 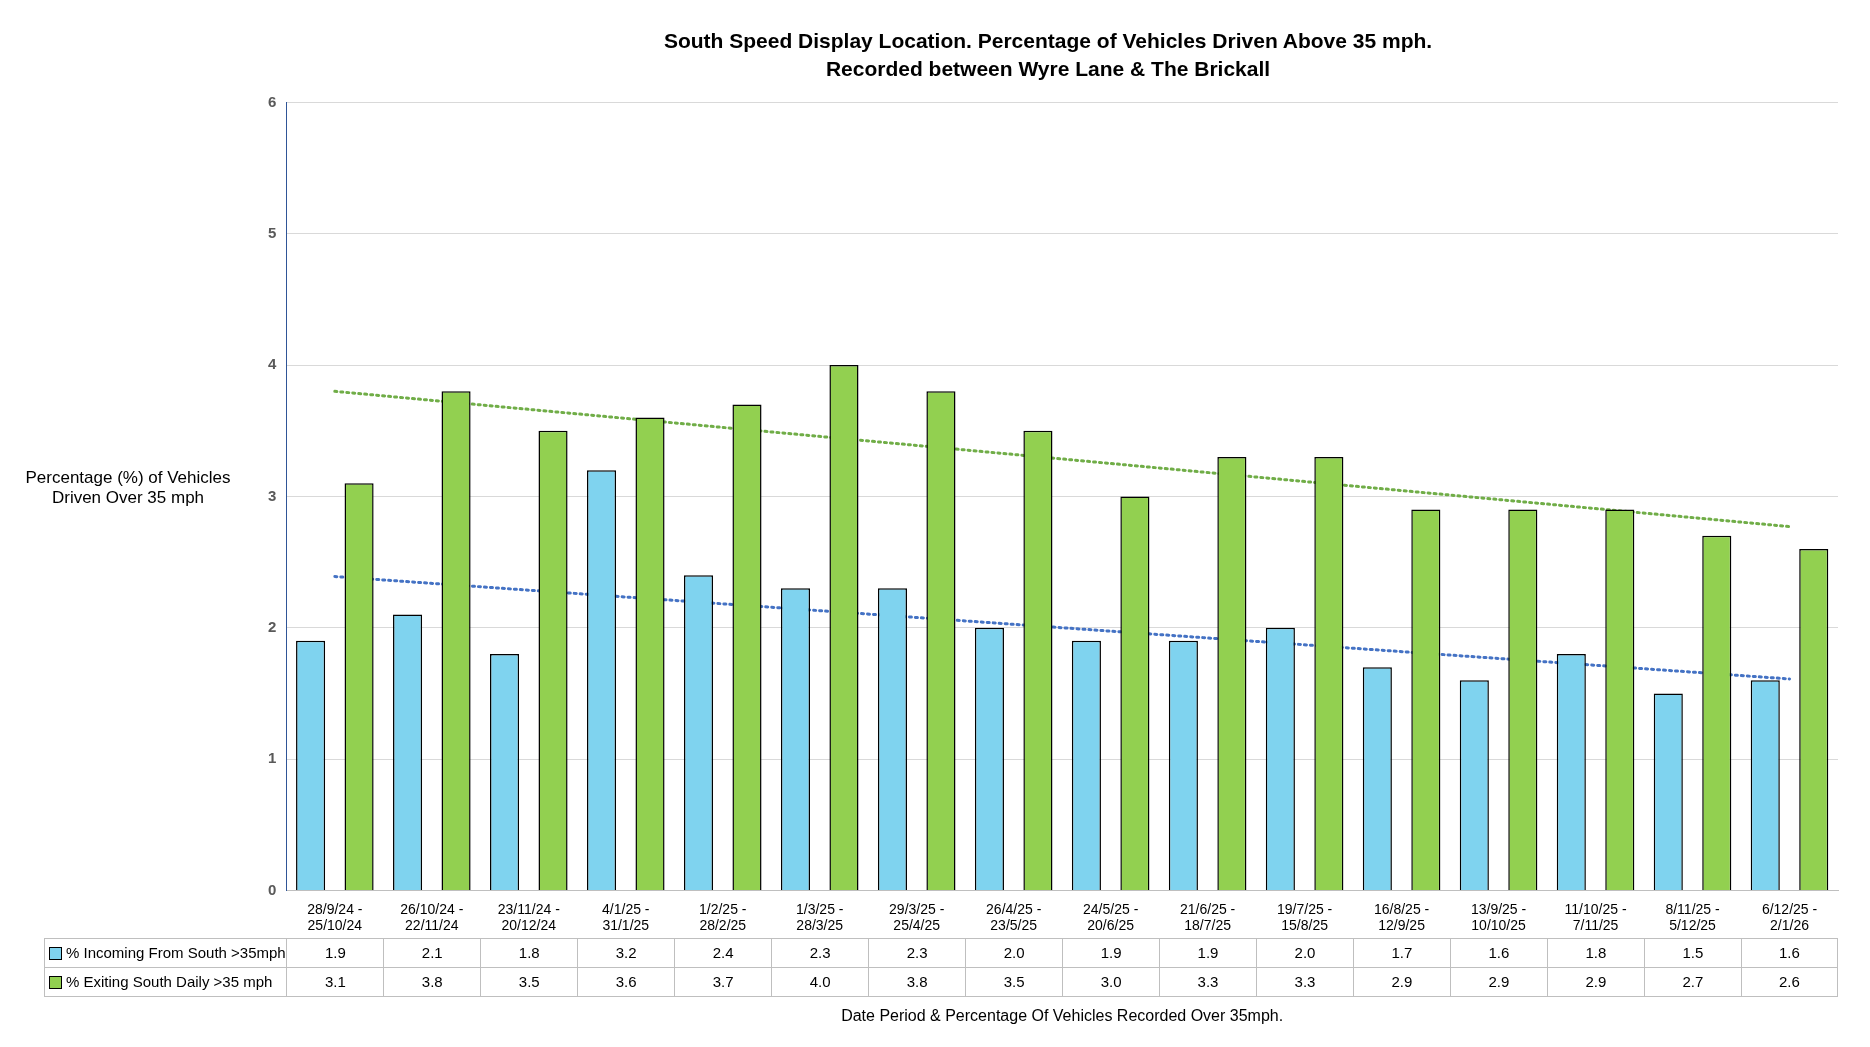 I want to click on y-tick-label: 2, so click(x=272, y=626).